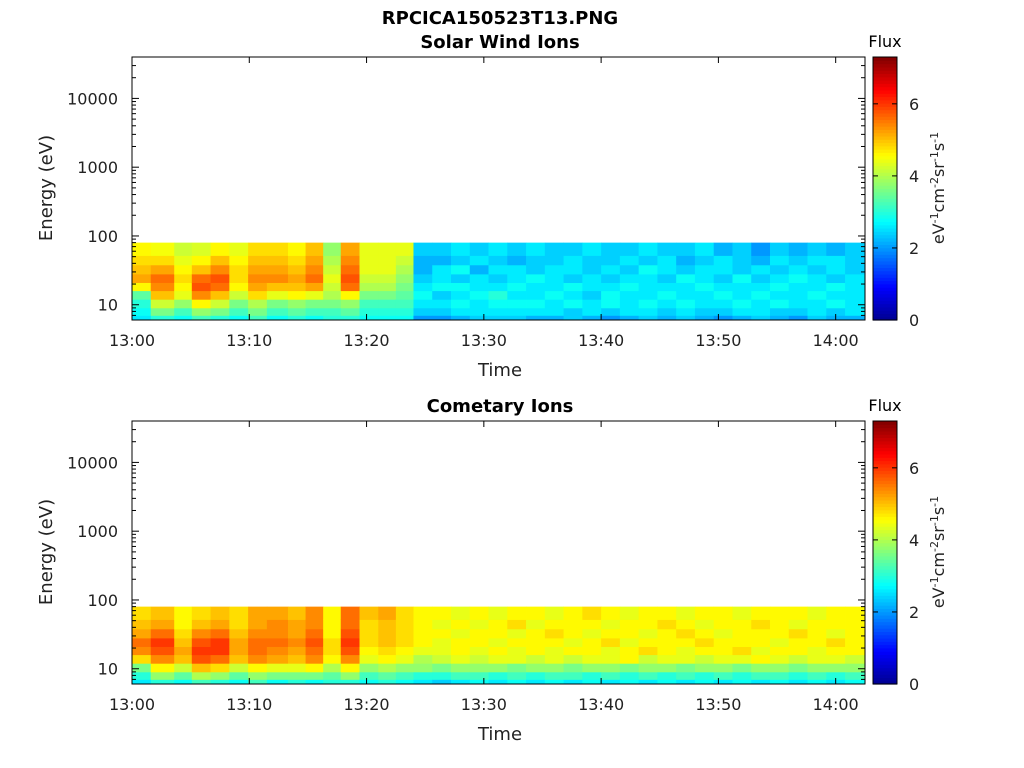 The width and height of the screenshot is (1024, 768). Describe the element at coordinates (108, 669) in the screenshot. I see `cometary-ions-y-tick-label: 10` at that location.